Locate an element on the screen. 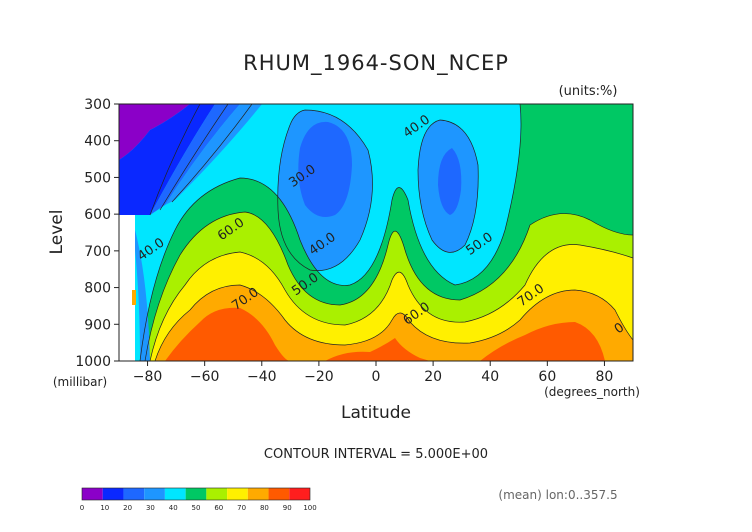  footnote-text: (mean) lon:0..357.5 is located at coordinates (557, 495).